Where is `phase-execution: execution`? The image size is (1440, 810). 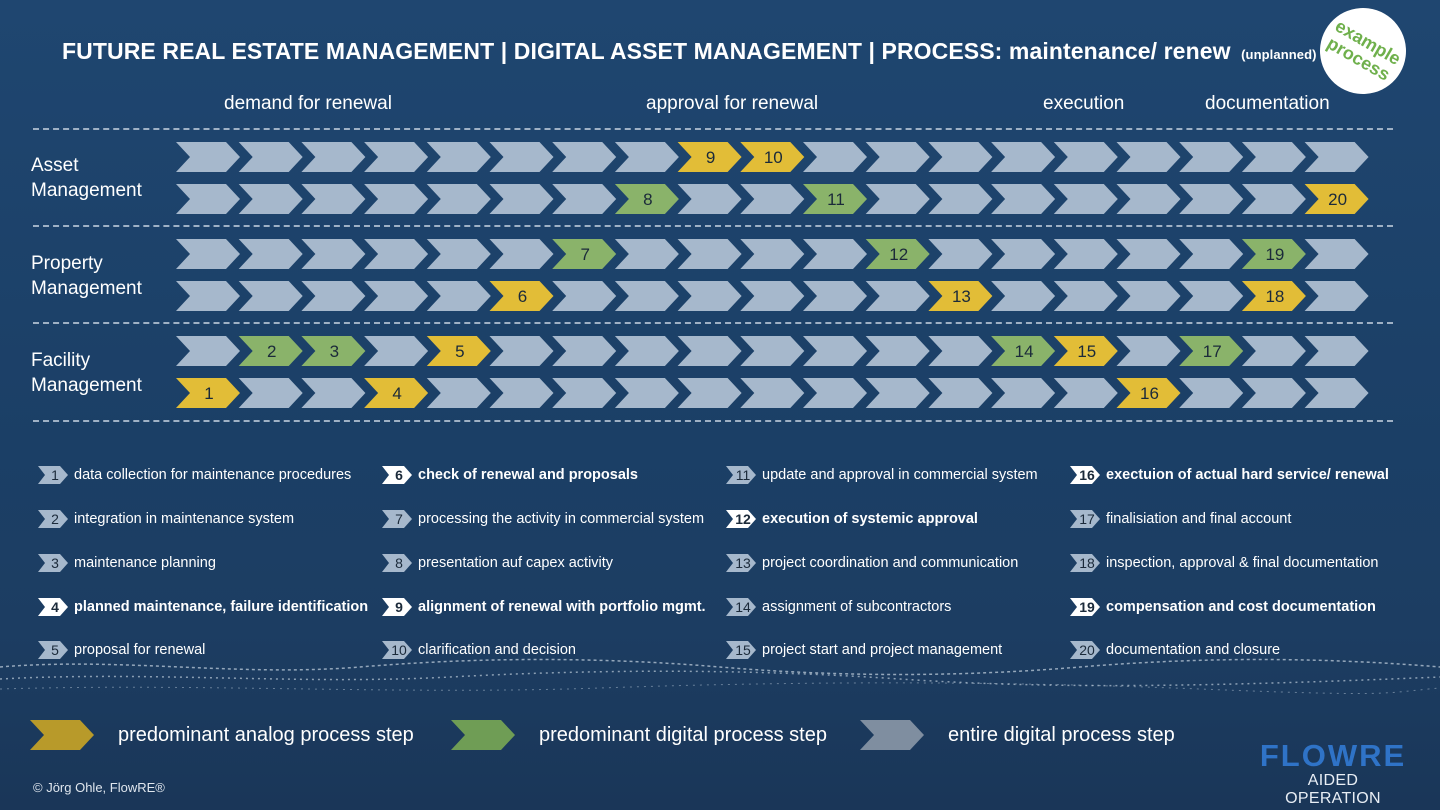 phase-execution: execution is located at coordinates (1084, 103).